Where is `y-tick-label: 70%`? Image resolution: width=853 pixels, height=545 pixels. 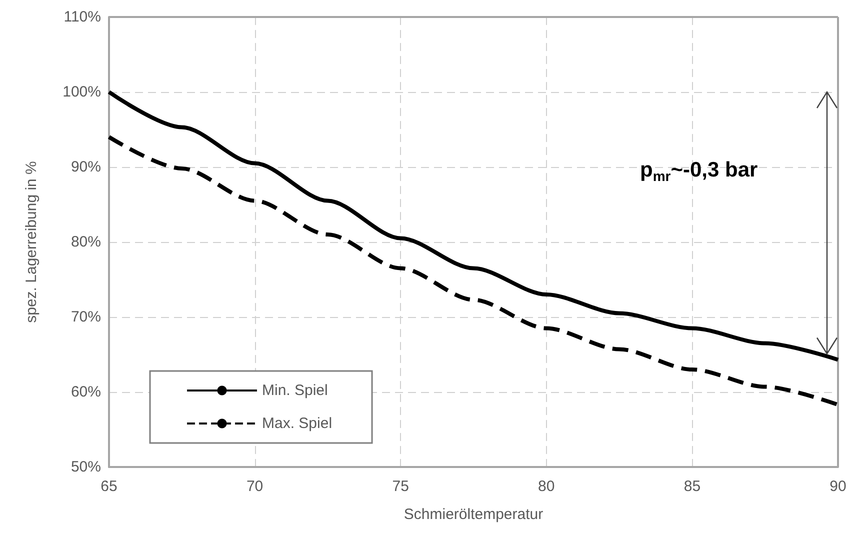 y-tick-label: 70% is located at coordinates (85, 317).